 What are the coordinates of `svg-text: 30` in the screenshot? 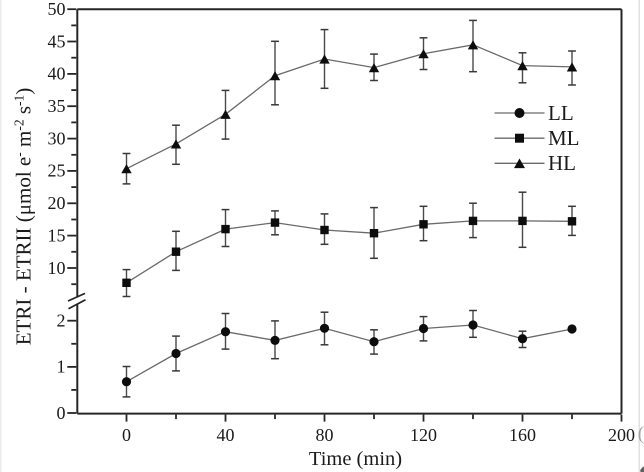 It's located at (57, 138).